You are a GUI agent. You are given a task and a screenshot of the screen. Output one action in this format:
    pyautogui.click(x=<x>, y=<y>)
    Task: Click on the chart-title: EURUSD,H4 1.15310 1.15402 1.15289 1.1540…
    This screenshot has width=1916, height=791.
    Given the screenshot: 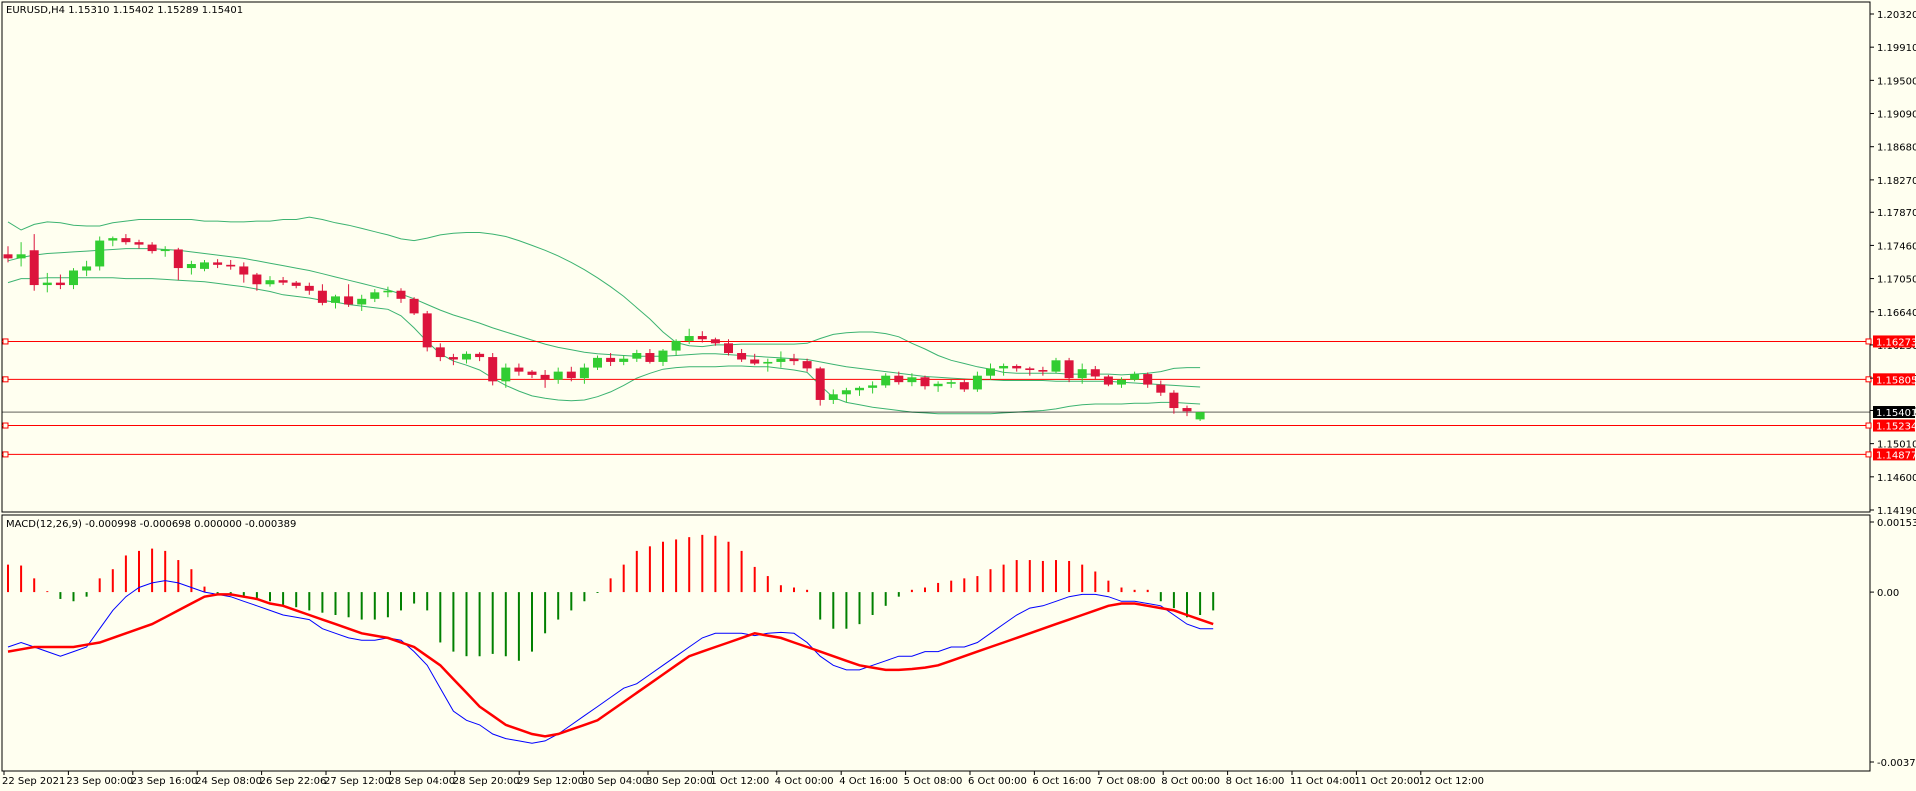 What is the action you would take?
    pyautogui.click(x=124, y=10)
    